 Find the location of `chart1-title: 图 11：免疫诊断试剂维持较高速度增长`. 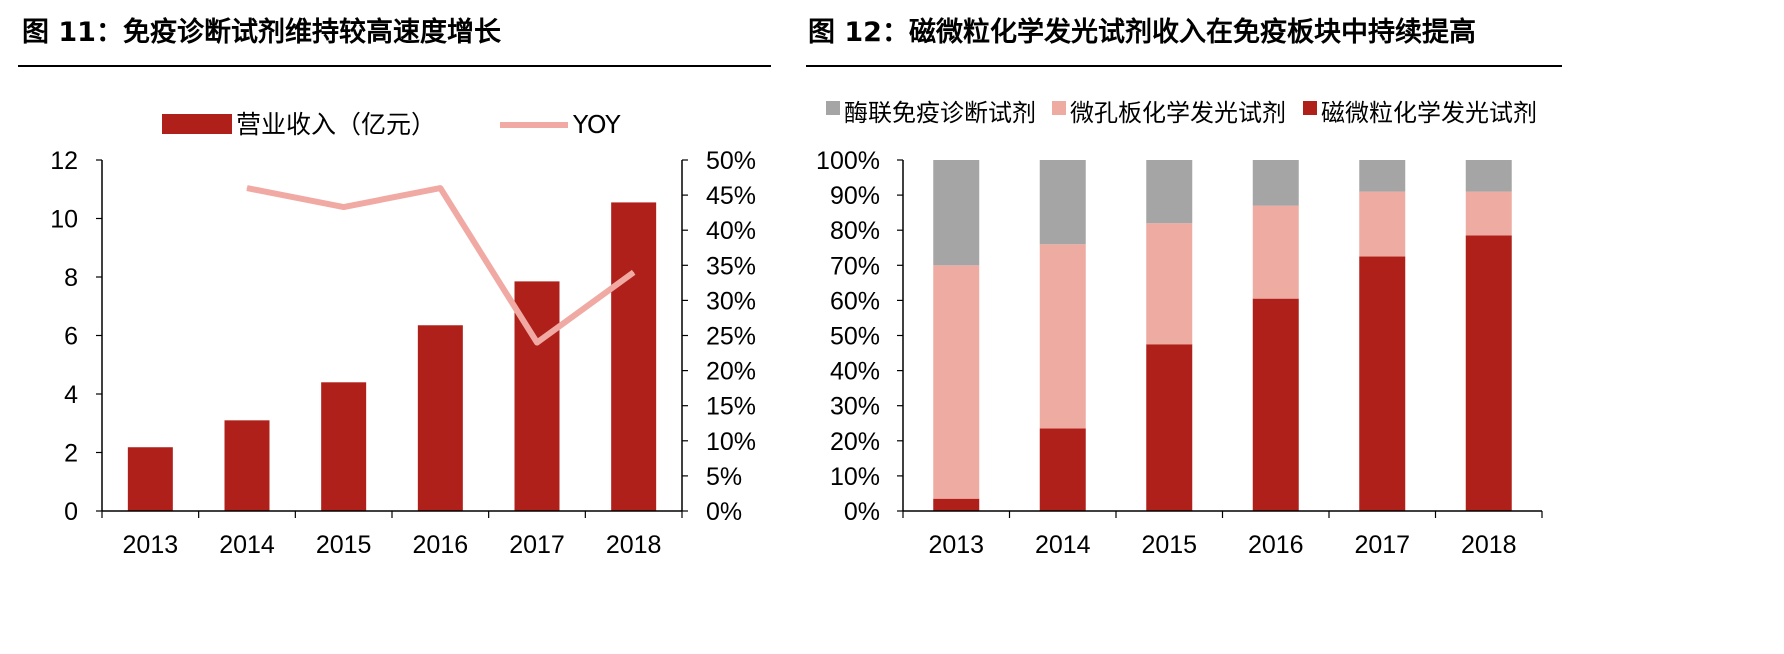

chart1-title: 图 11：免疫诊断试剂维持较高速度增长 is located at coordinates (261, 32).